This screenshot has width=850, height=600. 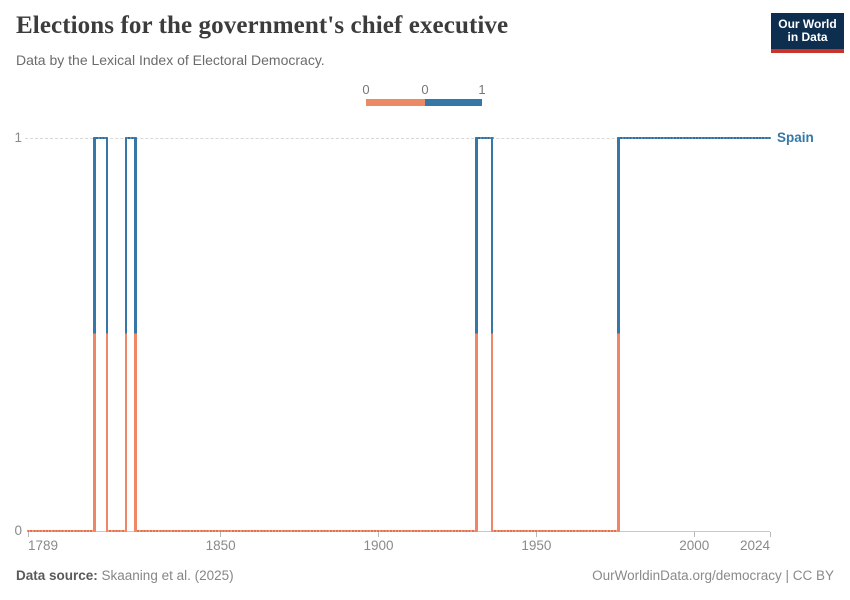 I want to click on gridline-y1, so click(x=397, y=138).